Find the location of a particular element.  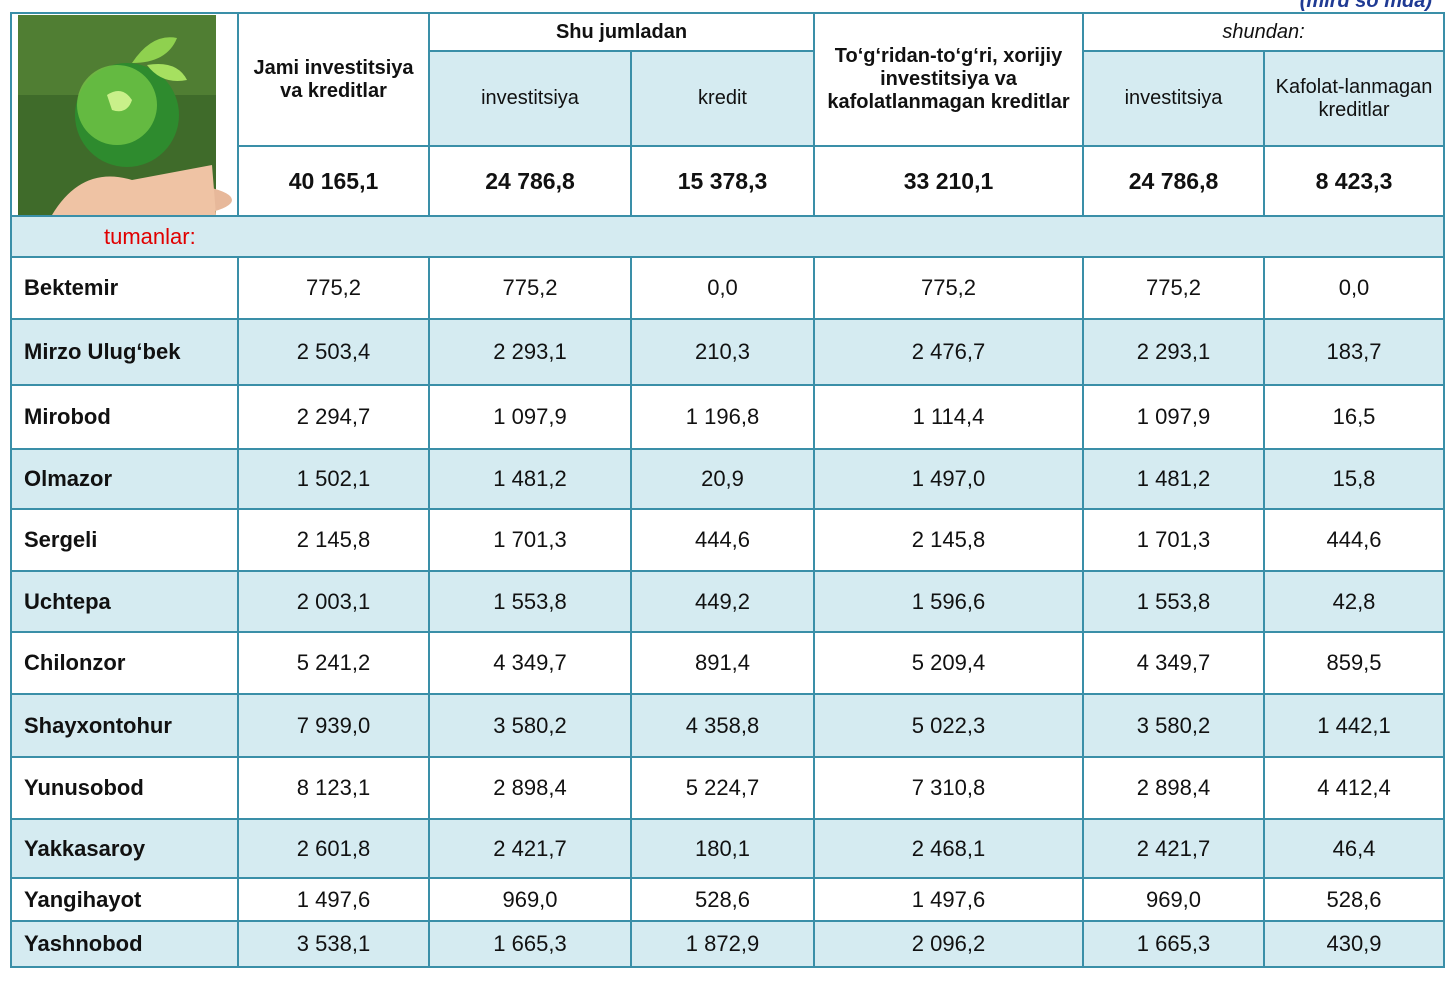

cell: 8 423,3 is located at coordinates (1354, 181).